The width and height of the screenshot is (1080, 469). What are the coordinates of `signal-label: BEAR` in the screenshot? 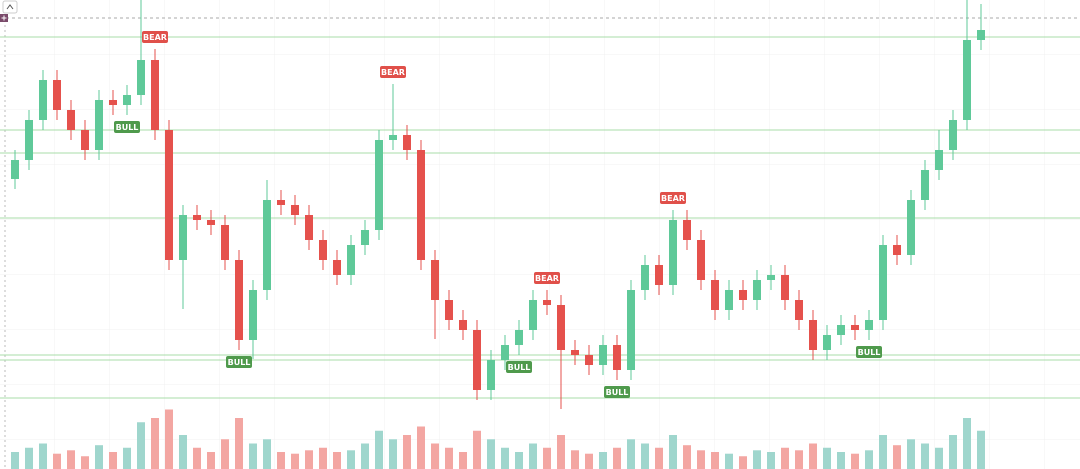 It's located at (393, 72).